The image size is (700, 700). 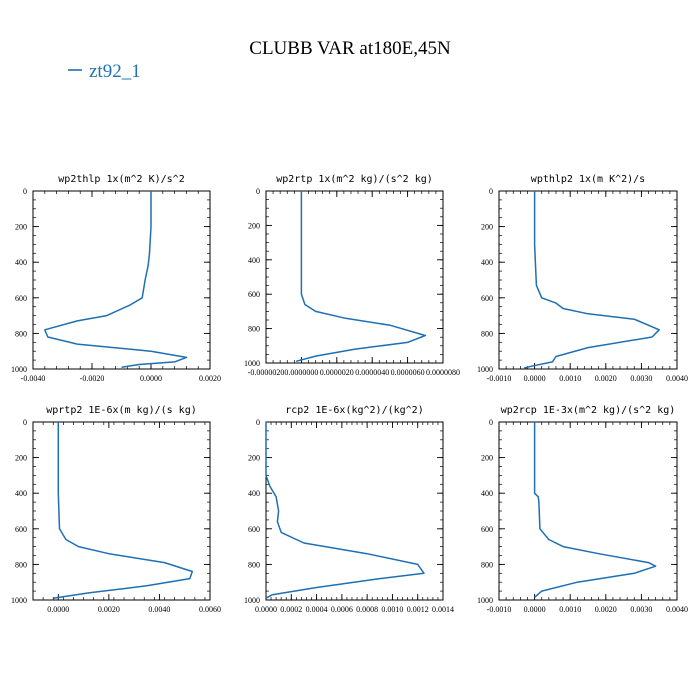 I want to click on panel-1-y-tick-label: 200, so click(x=21, y=227).